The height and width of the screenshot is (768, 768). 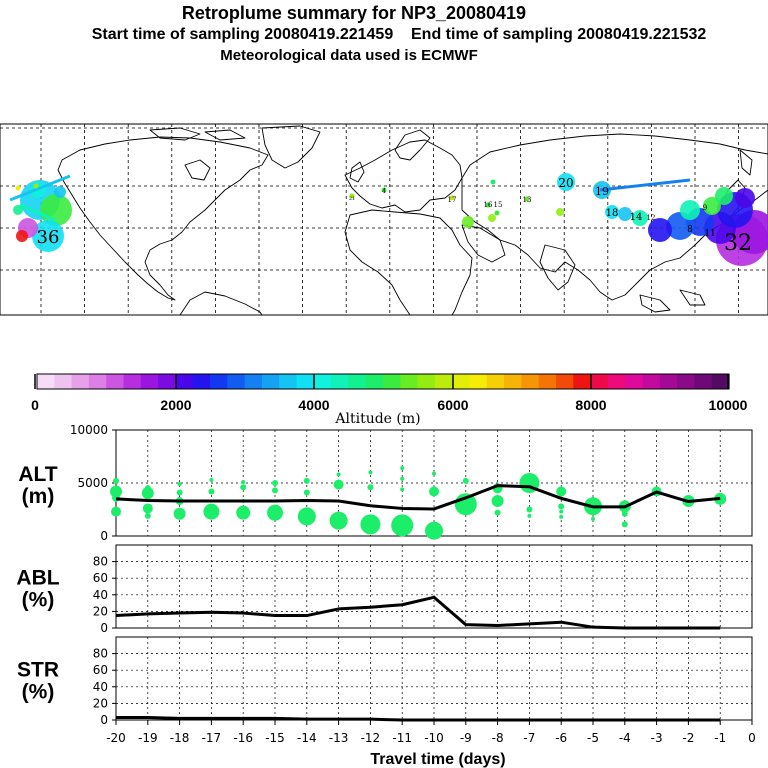 What do you see at coordinates (349, 55) in the screenshot?
I see `met-data-subtitle: Meteorological data used is ECMWF` at bounding box center [349, 55].